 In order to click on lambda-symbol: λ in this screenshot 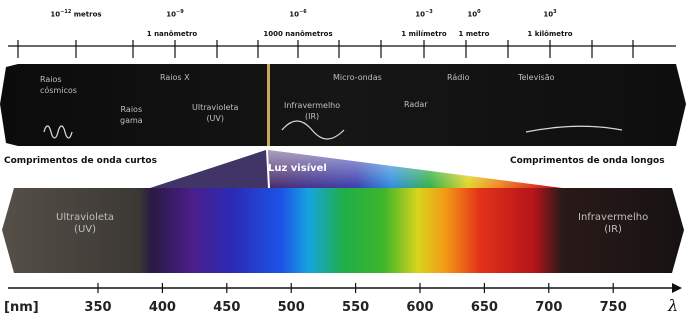, I will do `click(673, 305)`.